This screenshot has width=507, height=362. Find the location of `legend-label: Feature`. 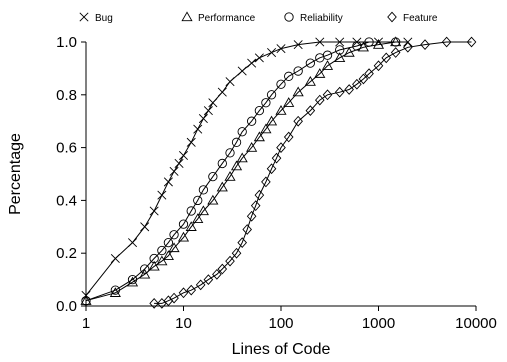

legend-label: Feature is located at coordinates (420, 18).